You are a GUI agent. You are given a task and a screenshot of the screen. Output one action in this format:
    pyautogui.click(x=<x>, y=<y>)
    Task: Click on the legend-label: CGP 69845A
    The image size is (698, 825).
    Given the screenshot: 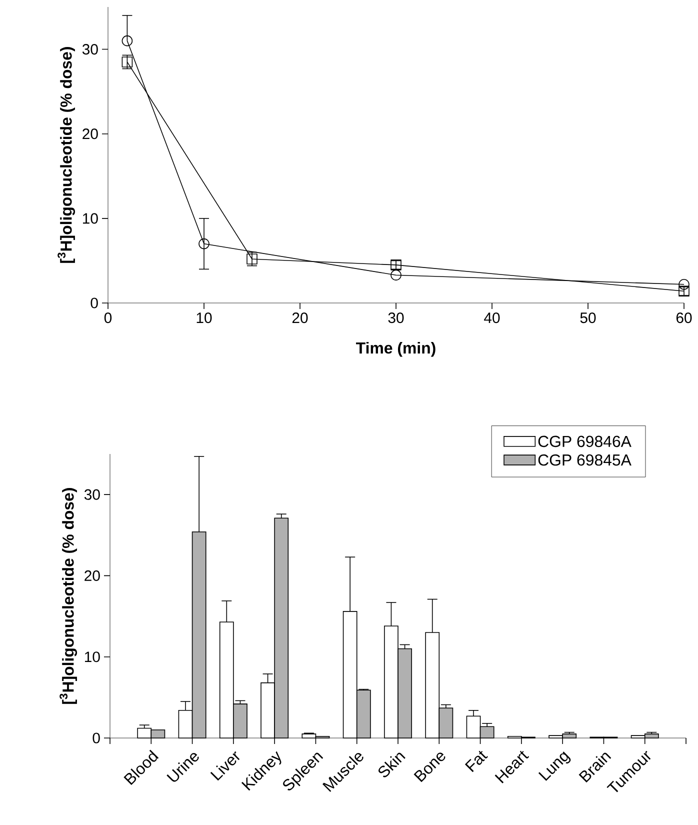 What is the action you would take?
    pyautogui.click(x=585, y=460)
    